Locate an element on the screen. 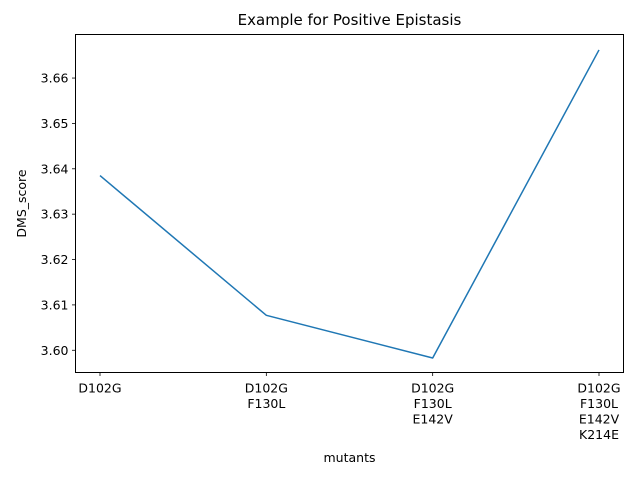 This screenshot has width=640, height=480. chart-title: Example for Positive Epistasis is located at coordinates (350, 20).